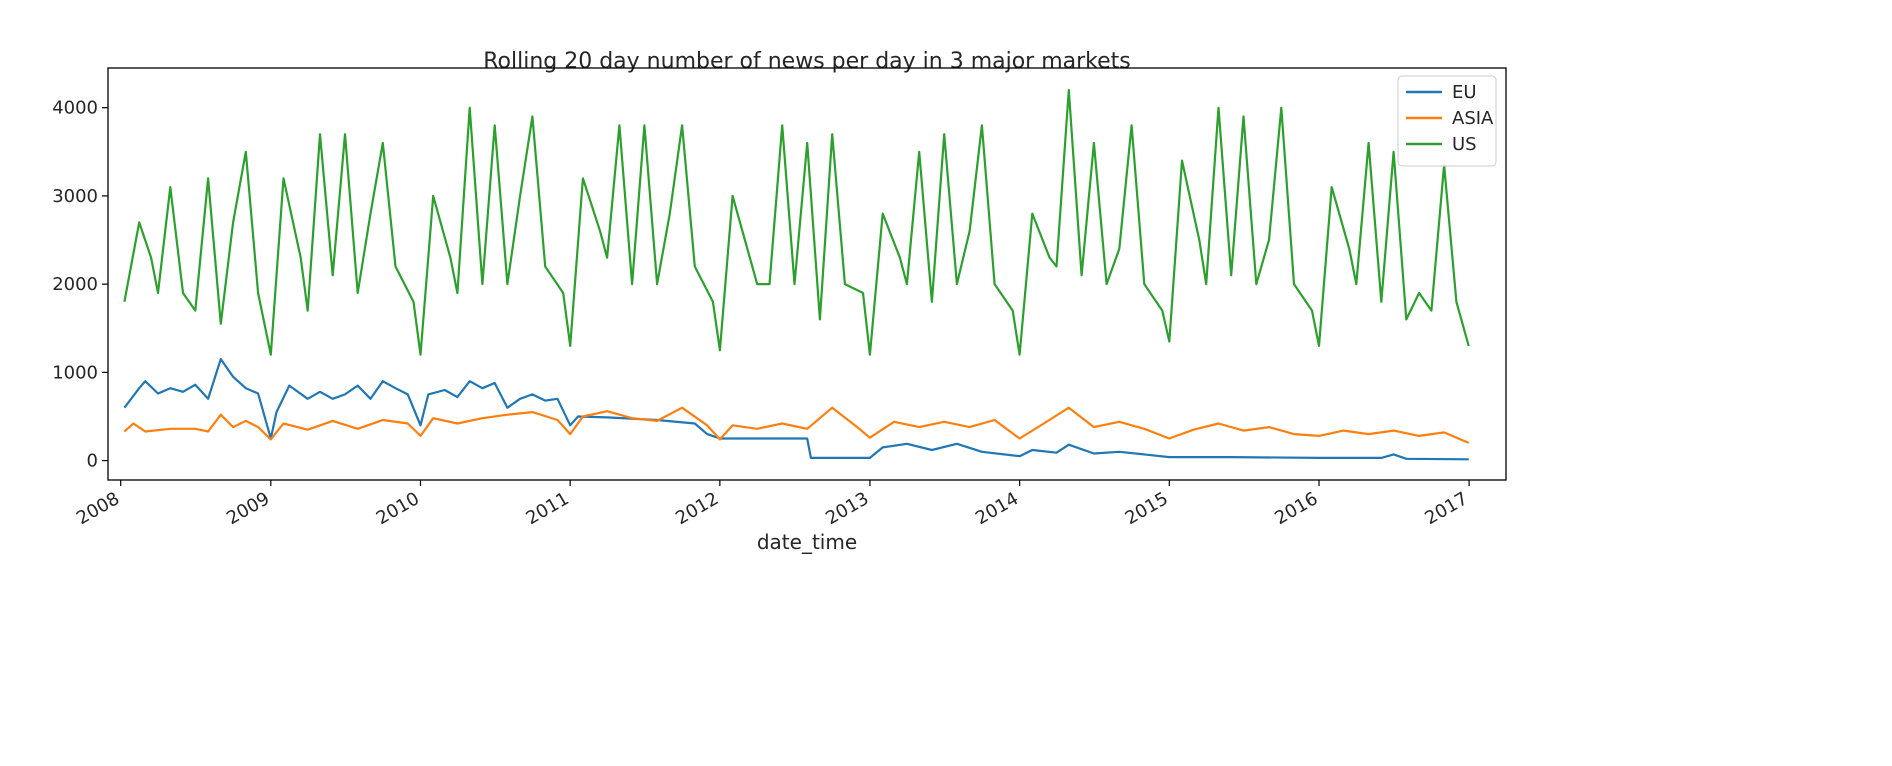  I want to click on y-tick-label: 3000, so click(75, 196).